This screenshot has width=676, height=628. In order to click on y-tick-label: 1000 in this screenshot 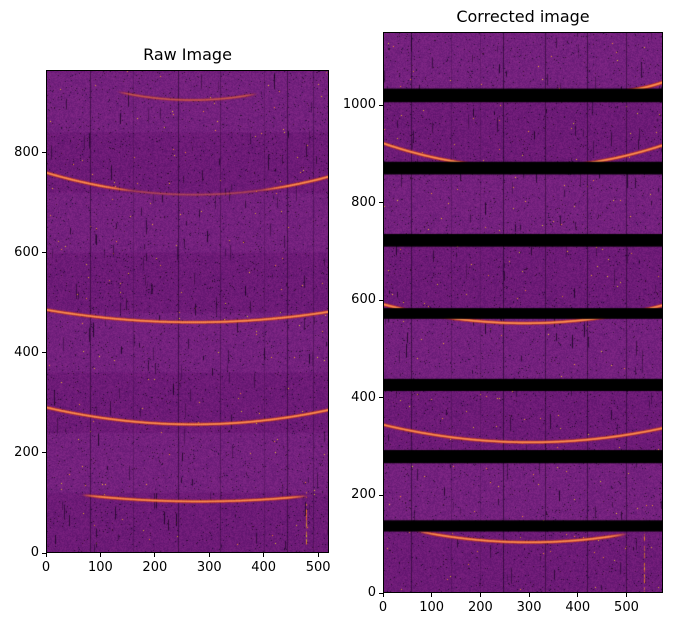, I will do `click(359, 105)`.